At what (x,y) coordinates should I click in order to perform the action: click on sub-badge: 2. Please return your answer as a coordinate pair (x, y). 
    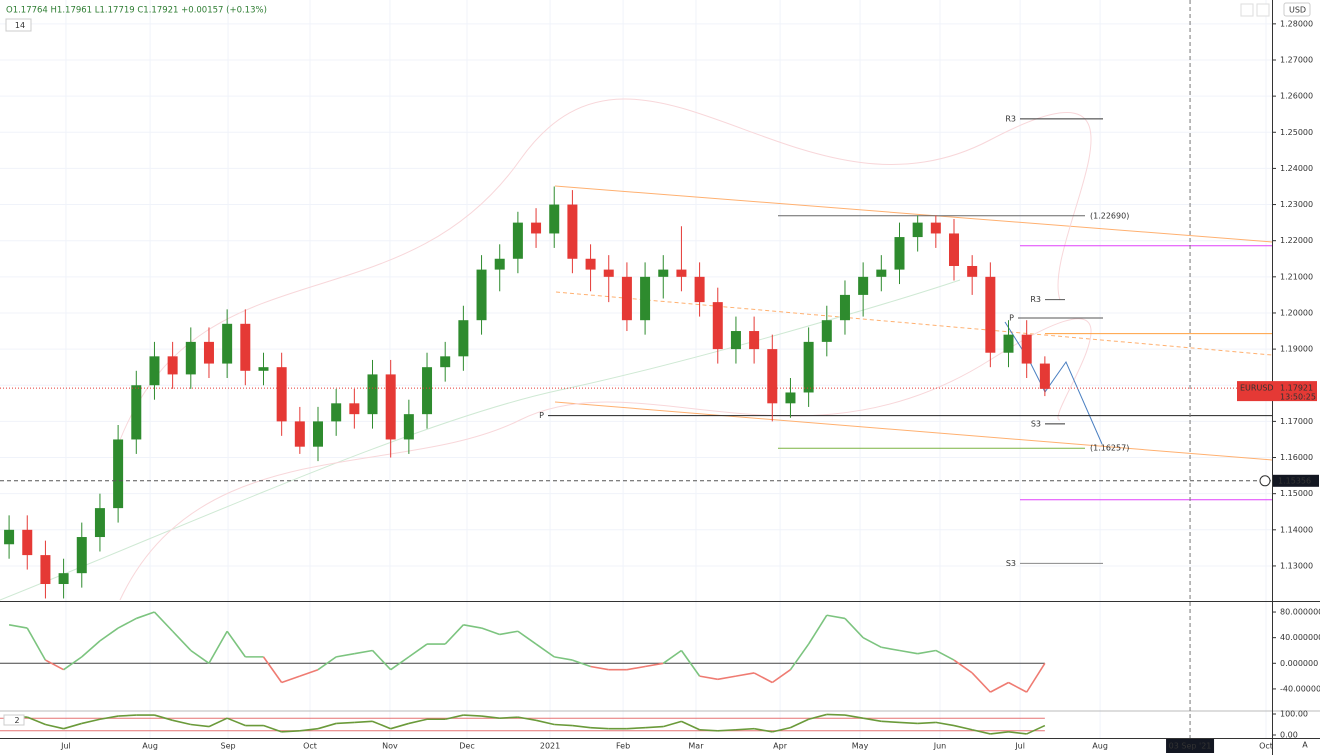
    Looking at the image, I should click on (16, 720).